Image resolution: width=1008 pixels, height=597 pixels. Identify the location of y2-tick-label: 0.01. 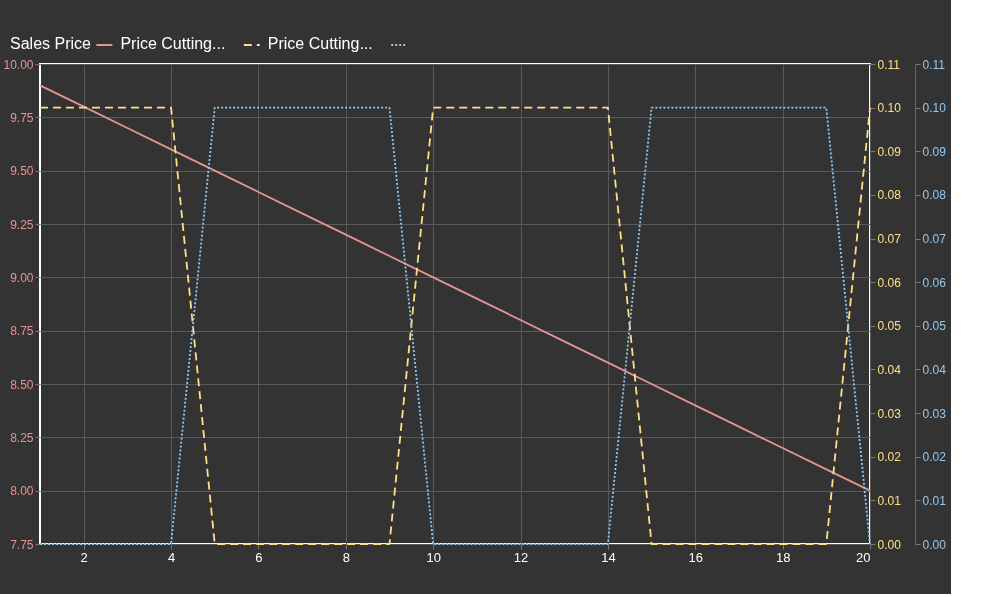
(889, 500).